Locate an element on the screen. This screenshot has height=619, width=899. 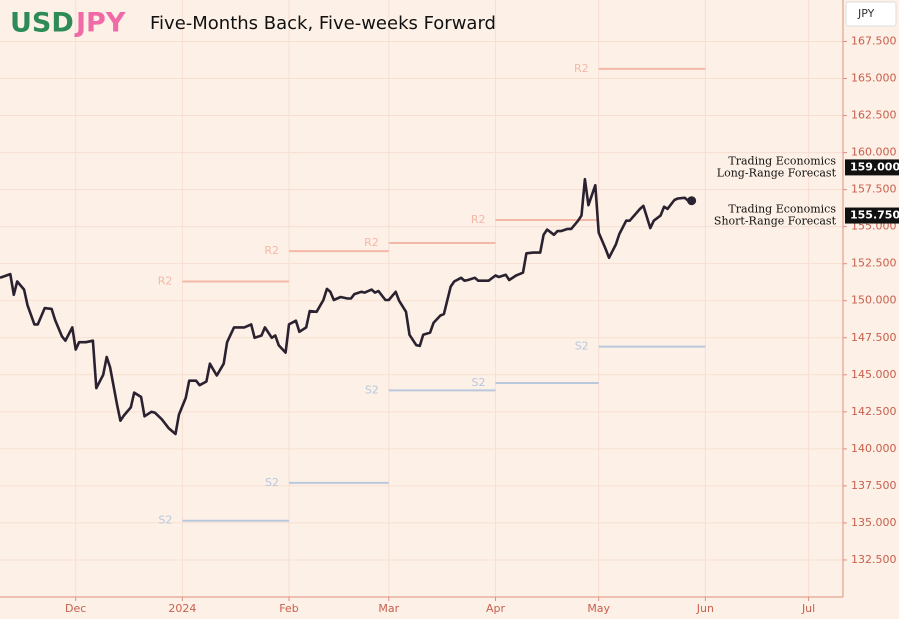
y-tick-label: 157.500 is located at coordinates (874, 189).